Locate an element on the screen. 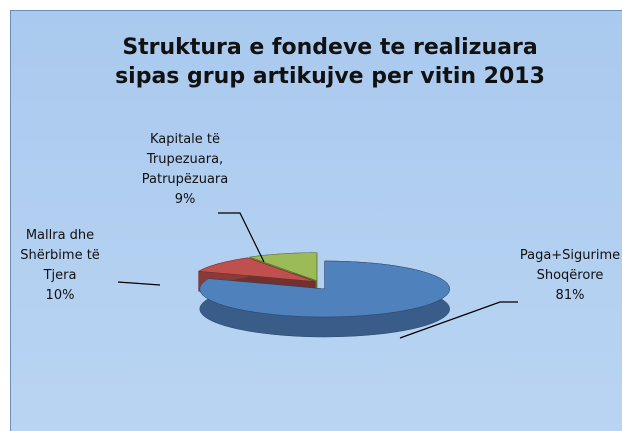  data-label: Kapitale të Trupezuara, Patrupëzuara 9% is located at coordinates (185, 170).